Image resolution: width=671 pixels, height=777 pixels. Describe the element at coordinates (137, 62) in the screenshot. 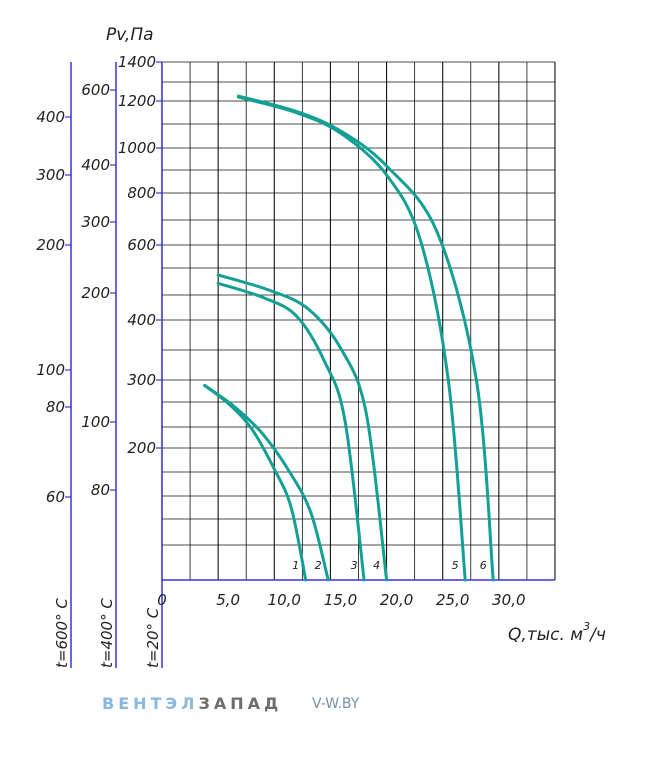

I see `y-tick-label: 1400` at that location.